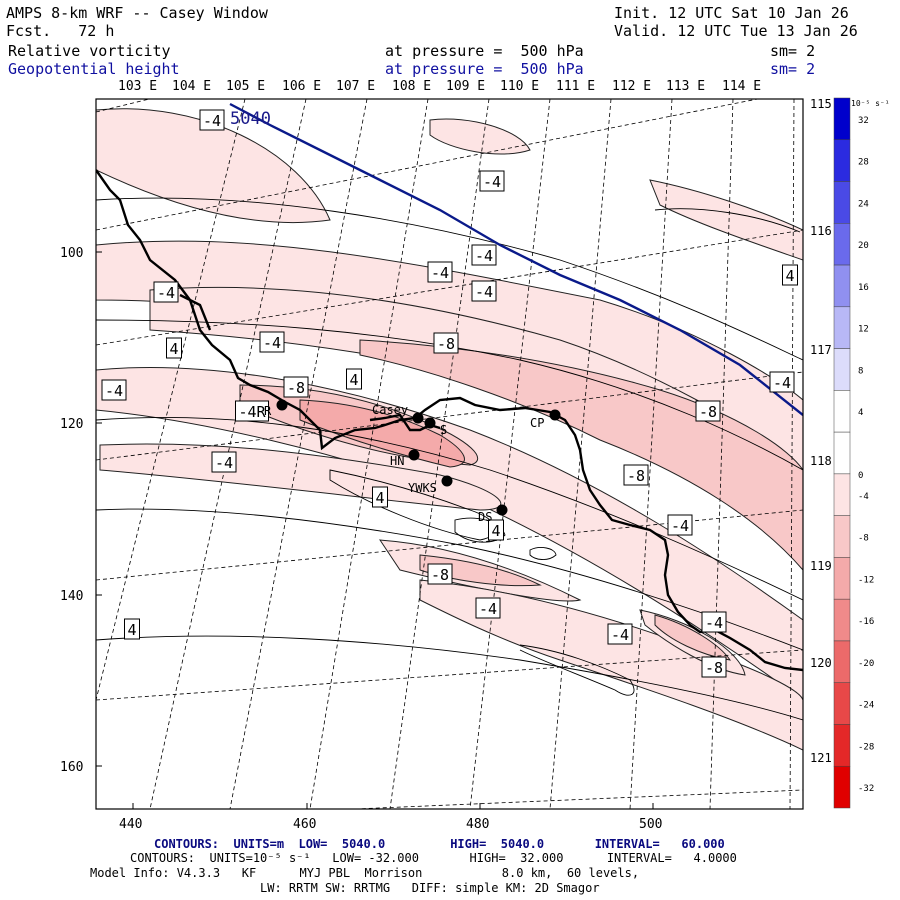  Describe the element at coordinates (477, 824) in the screenshot. I see `x-tick-label: 480` at that location.